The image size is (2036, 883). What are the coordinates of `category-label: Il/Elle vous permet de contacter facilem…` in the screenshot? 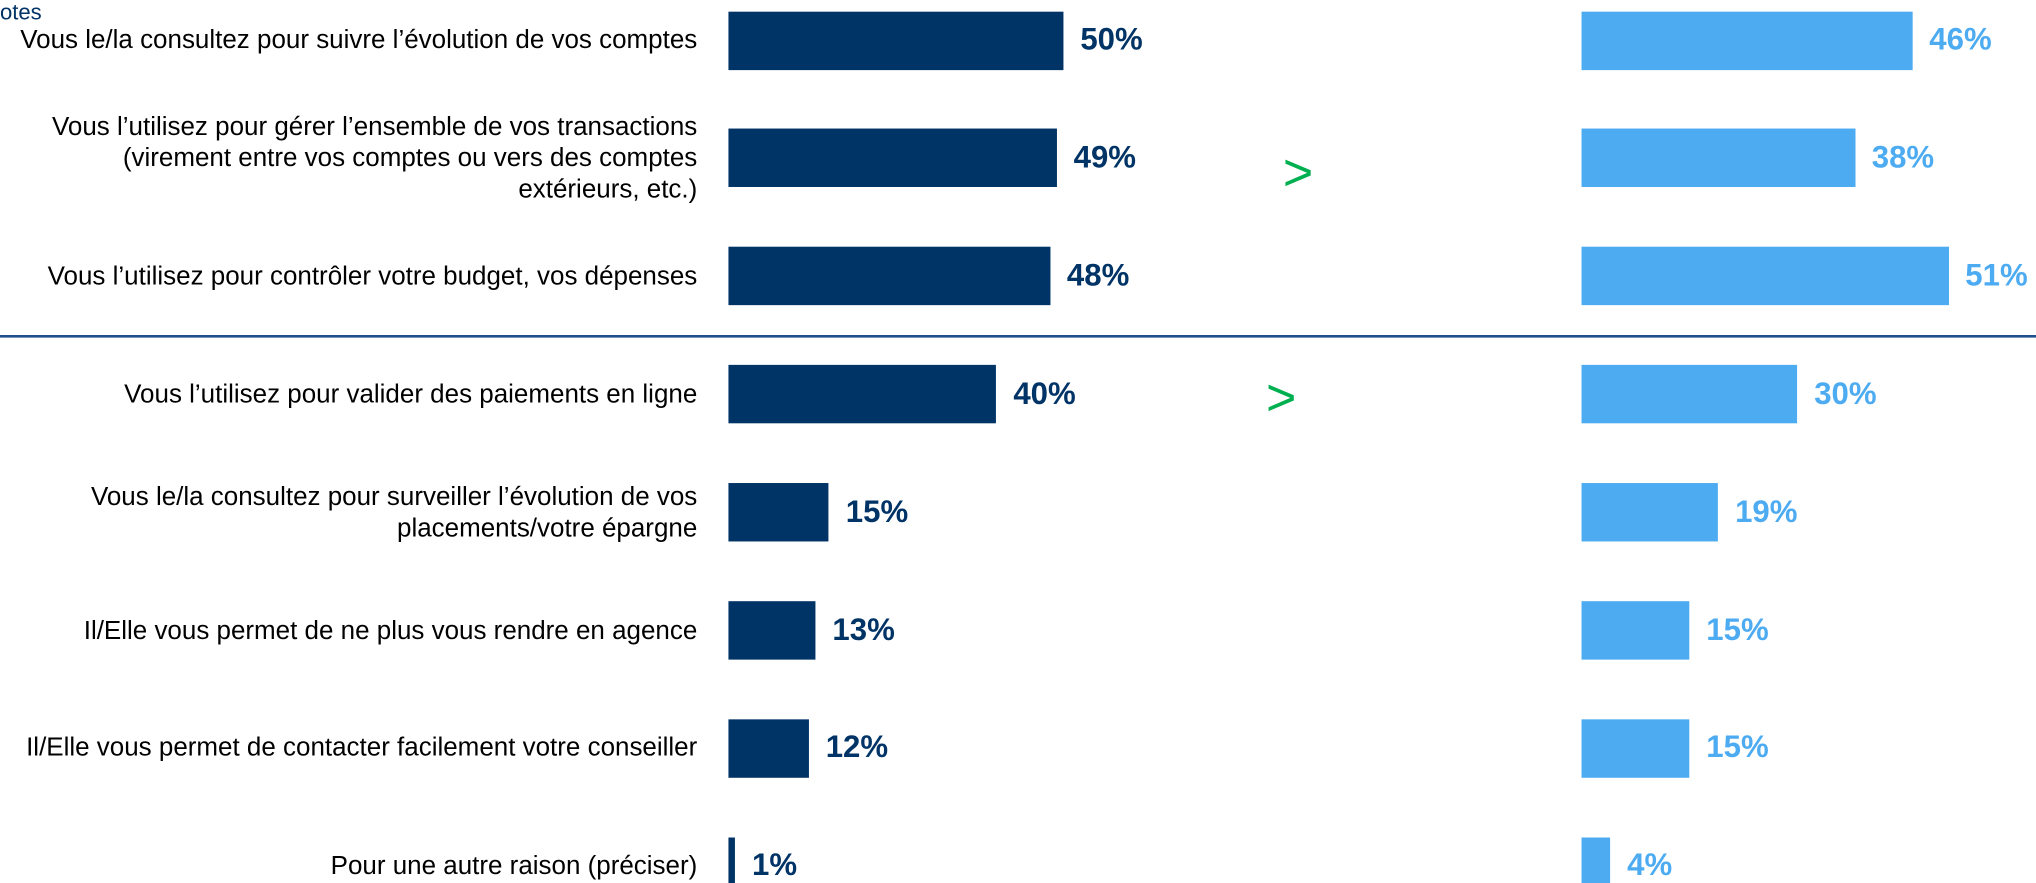 It's located at (362, 748).